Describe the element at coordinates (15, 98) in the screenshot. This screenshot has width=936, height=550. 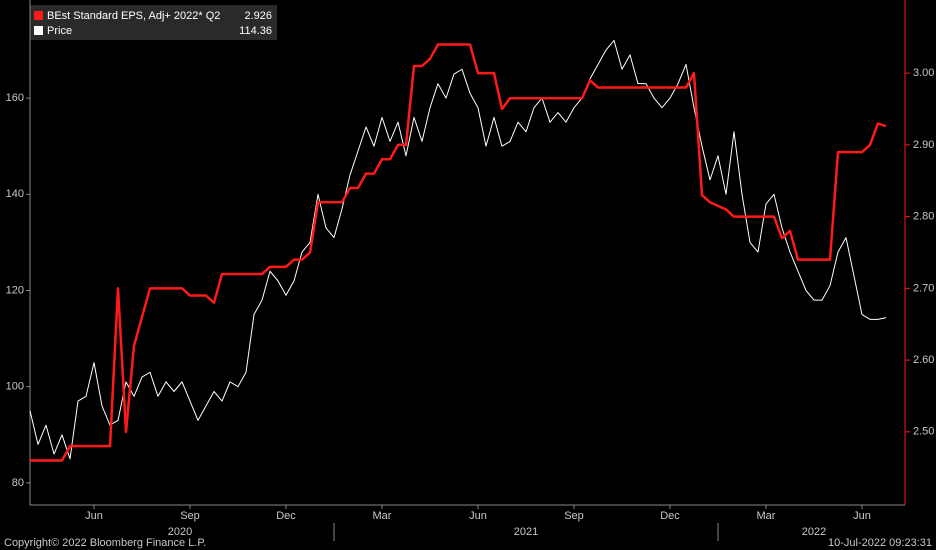
I see `y-tick-label: 160` at that location.